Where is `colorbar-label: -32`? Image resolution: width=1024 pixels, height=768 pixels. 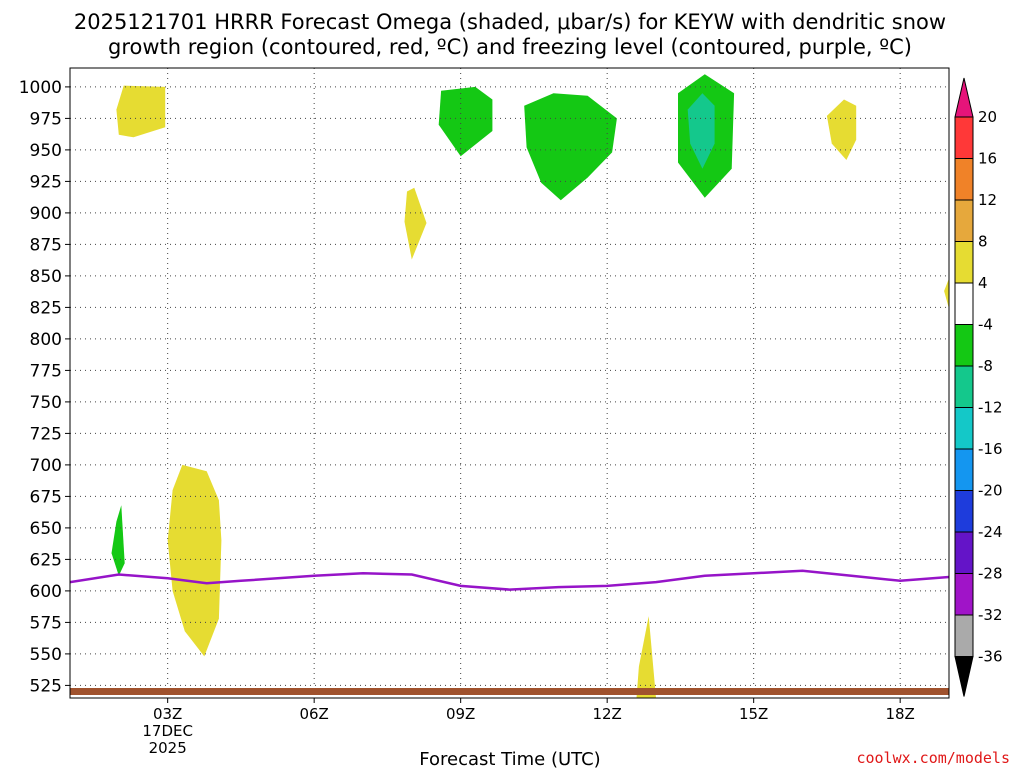
colorbar-label: -32 is located at coordinates (990, 615).